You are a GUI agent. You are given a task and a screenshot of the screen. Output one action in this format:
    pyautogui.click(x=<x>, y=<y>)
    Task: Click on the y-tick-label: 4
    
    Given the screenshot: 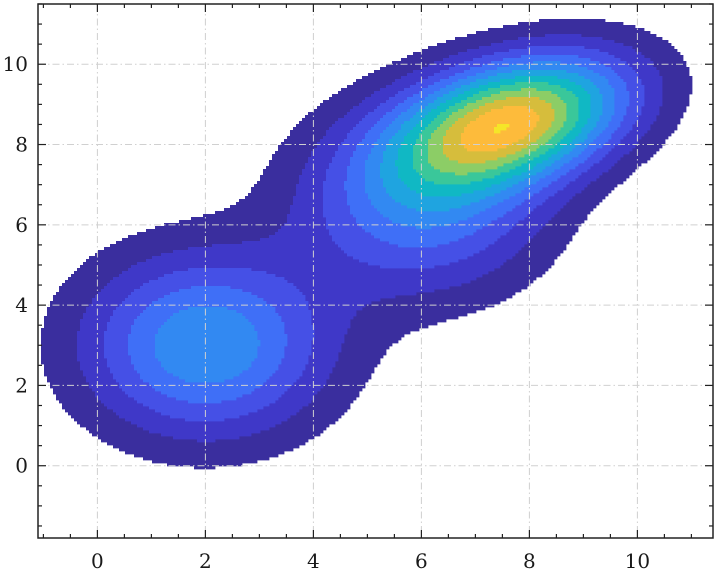 What is the action you would take?
    pyautogui.click(x=21, y=305)
    